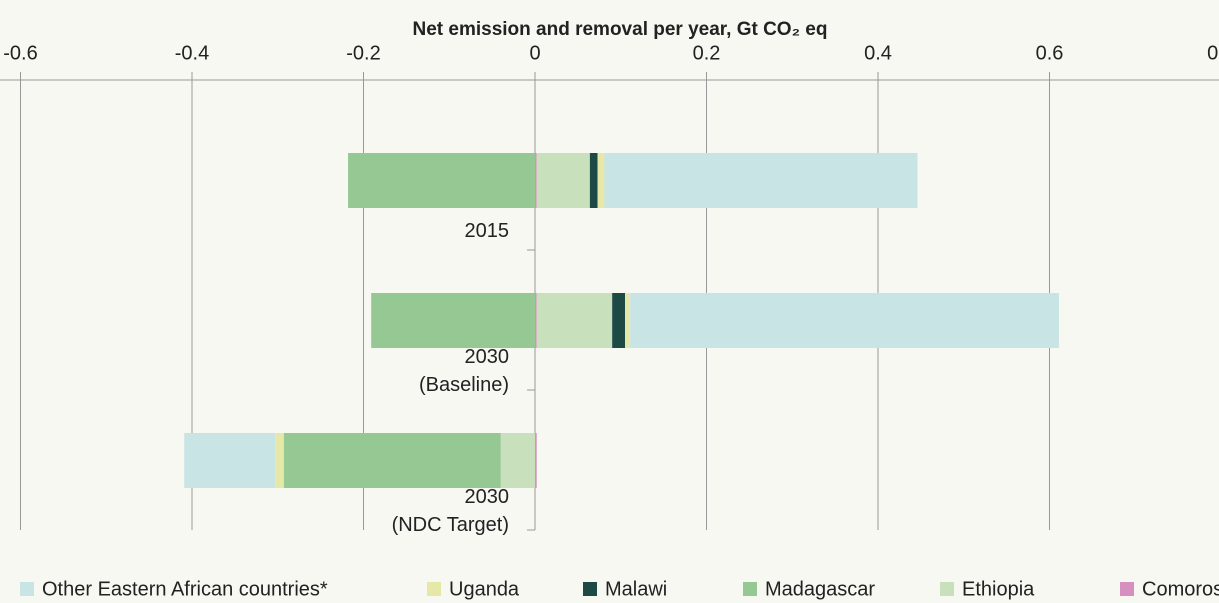  What do you see at coordinates (820, 589) in the screenshot?
I see `legend-label: Madagascar` at bounding box center [820, 589].